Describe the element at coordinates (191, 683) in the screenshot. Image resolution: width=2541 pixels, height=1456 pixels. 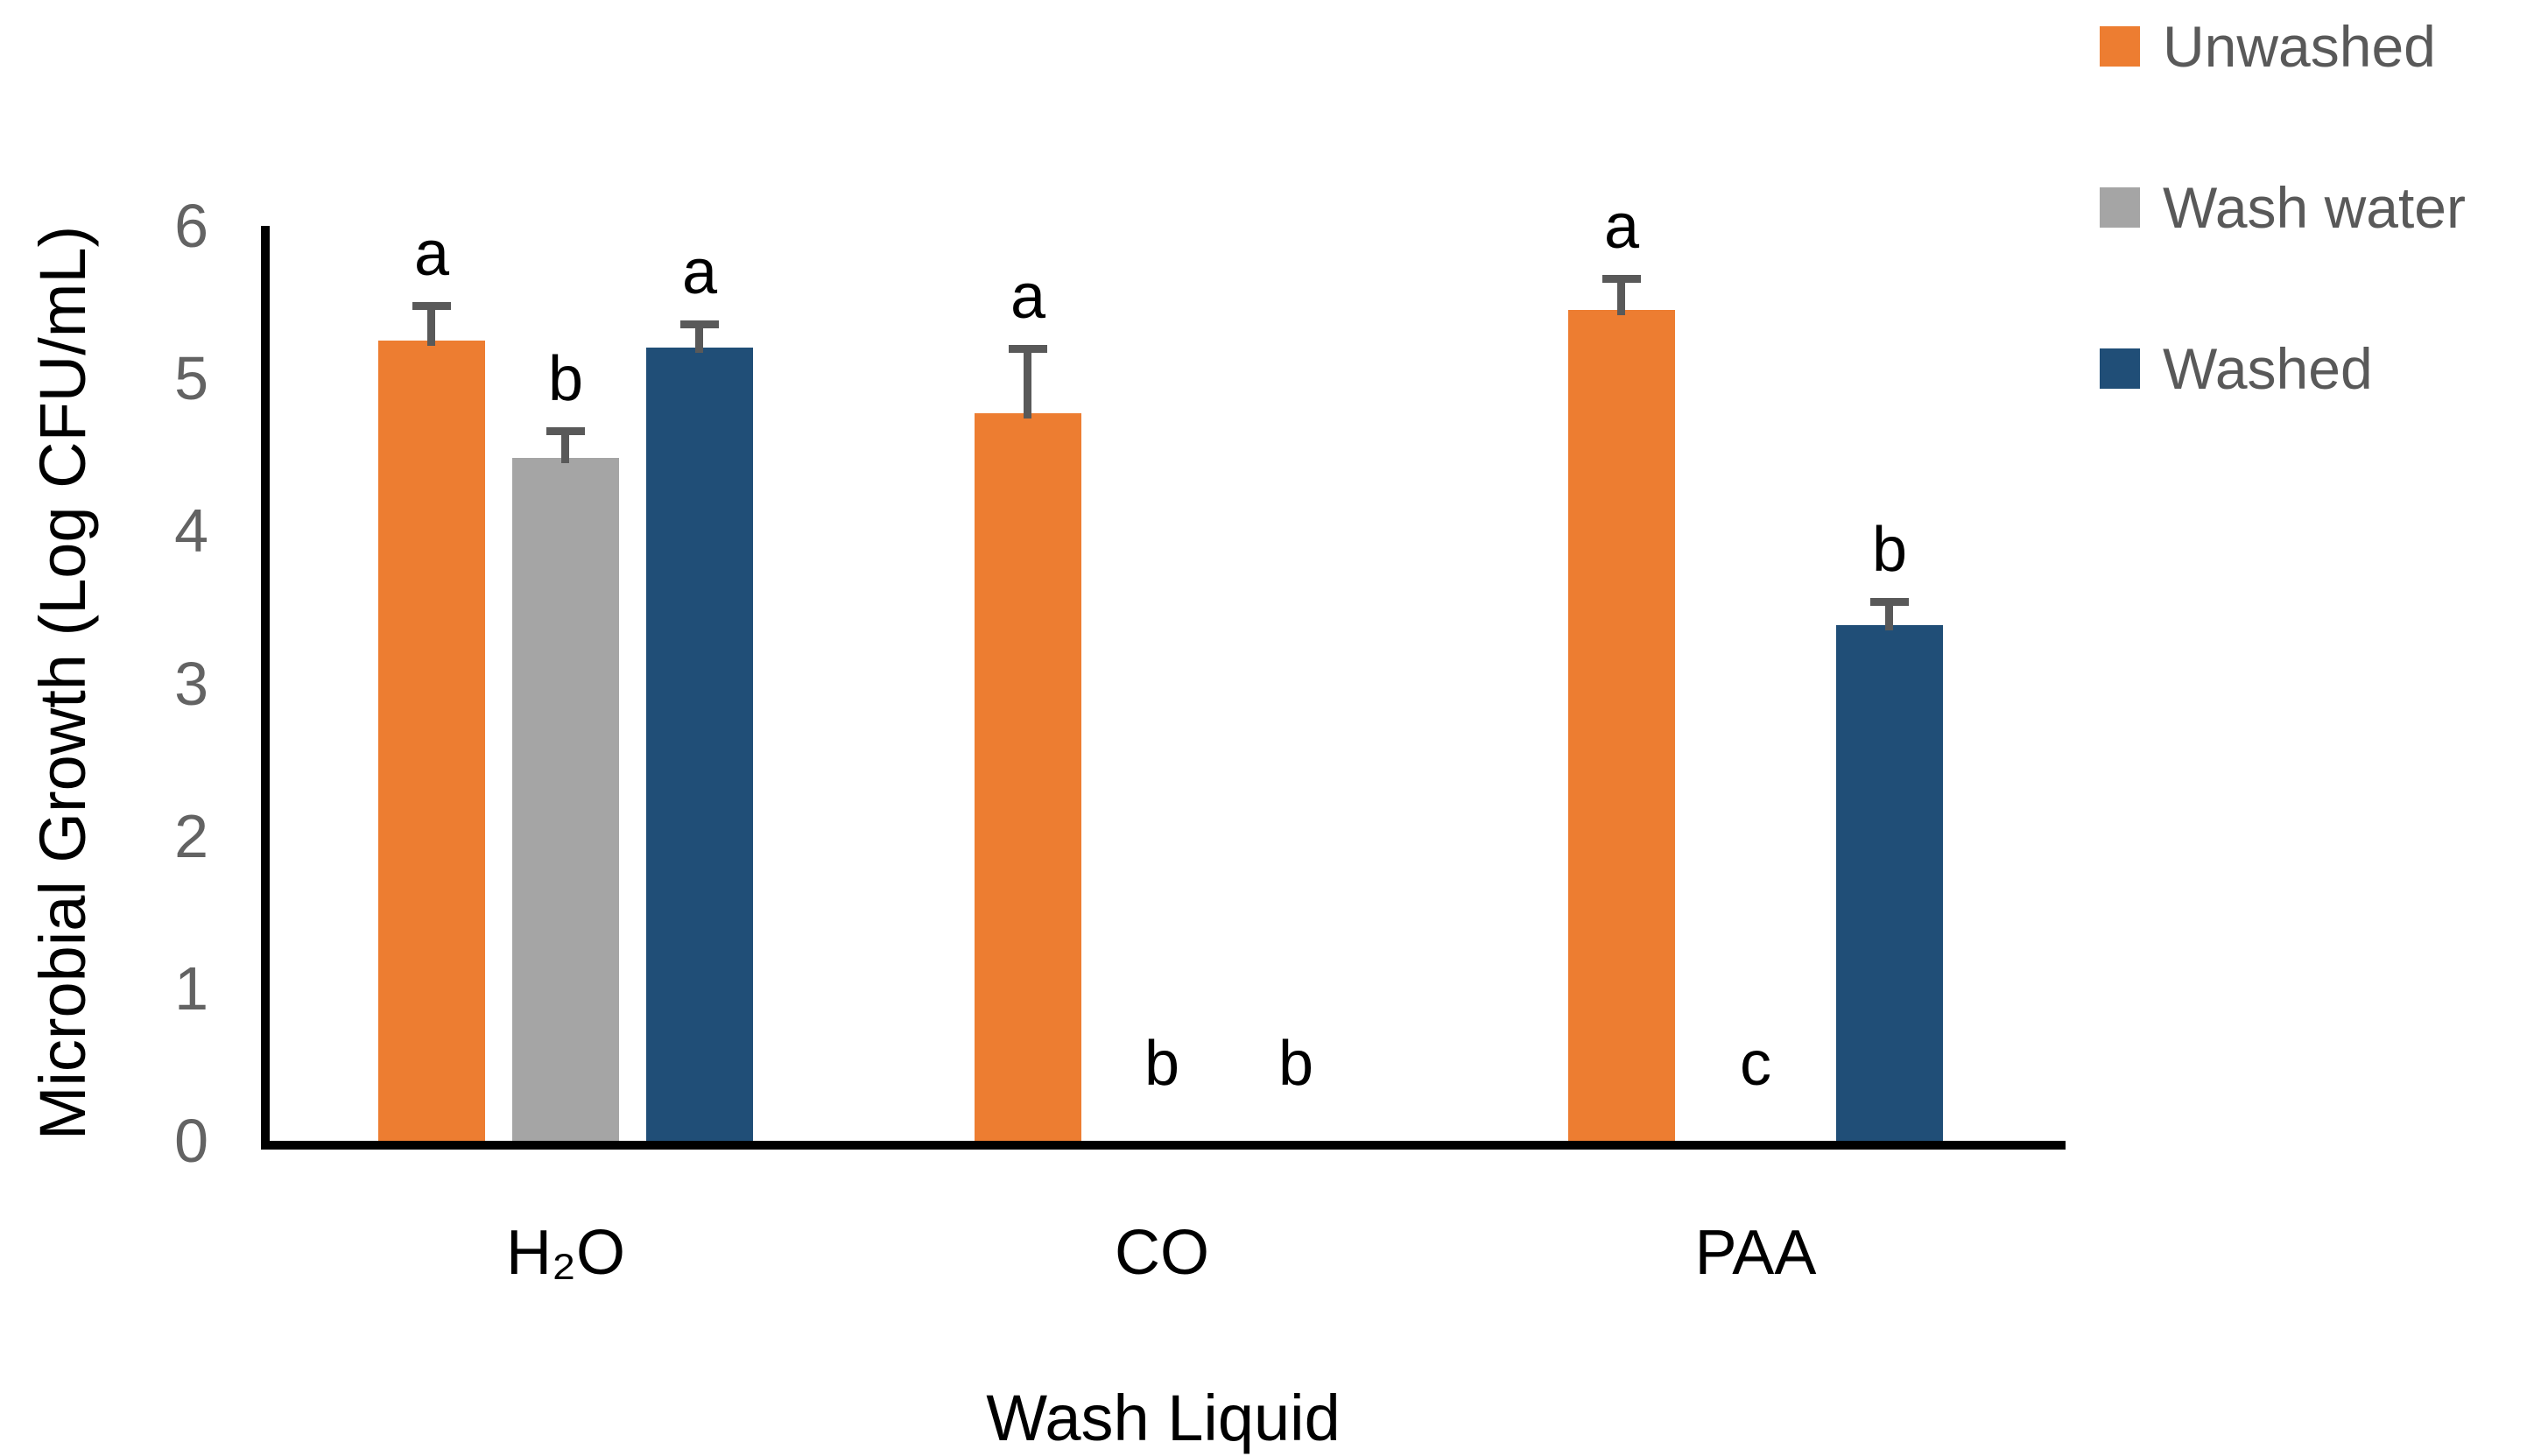
I see `y-tick-label: 3` at that location.